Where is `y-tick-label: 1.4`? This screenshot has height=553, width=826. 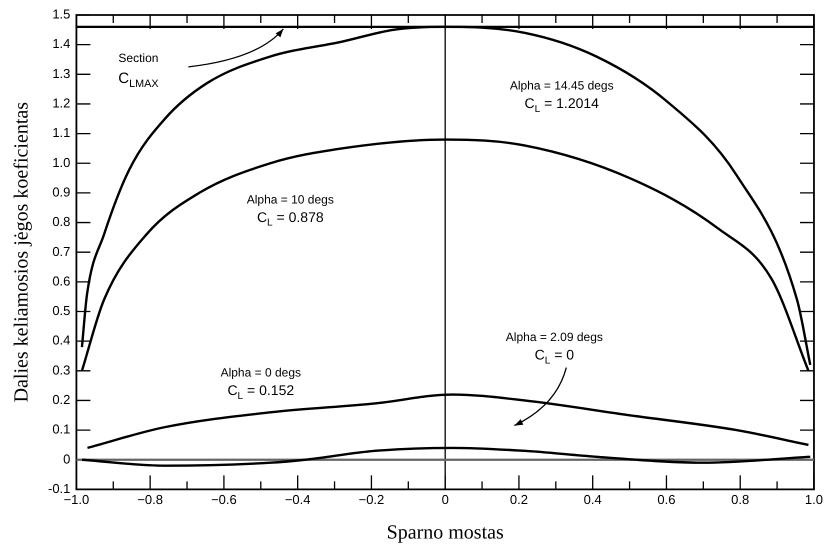
y-tick-label: 1.4 is located at coordinates (61, 44).